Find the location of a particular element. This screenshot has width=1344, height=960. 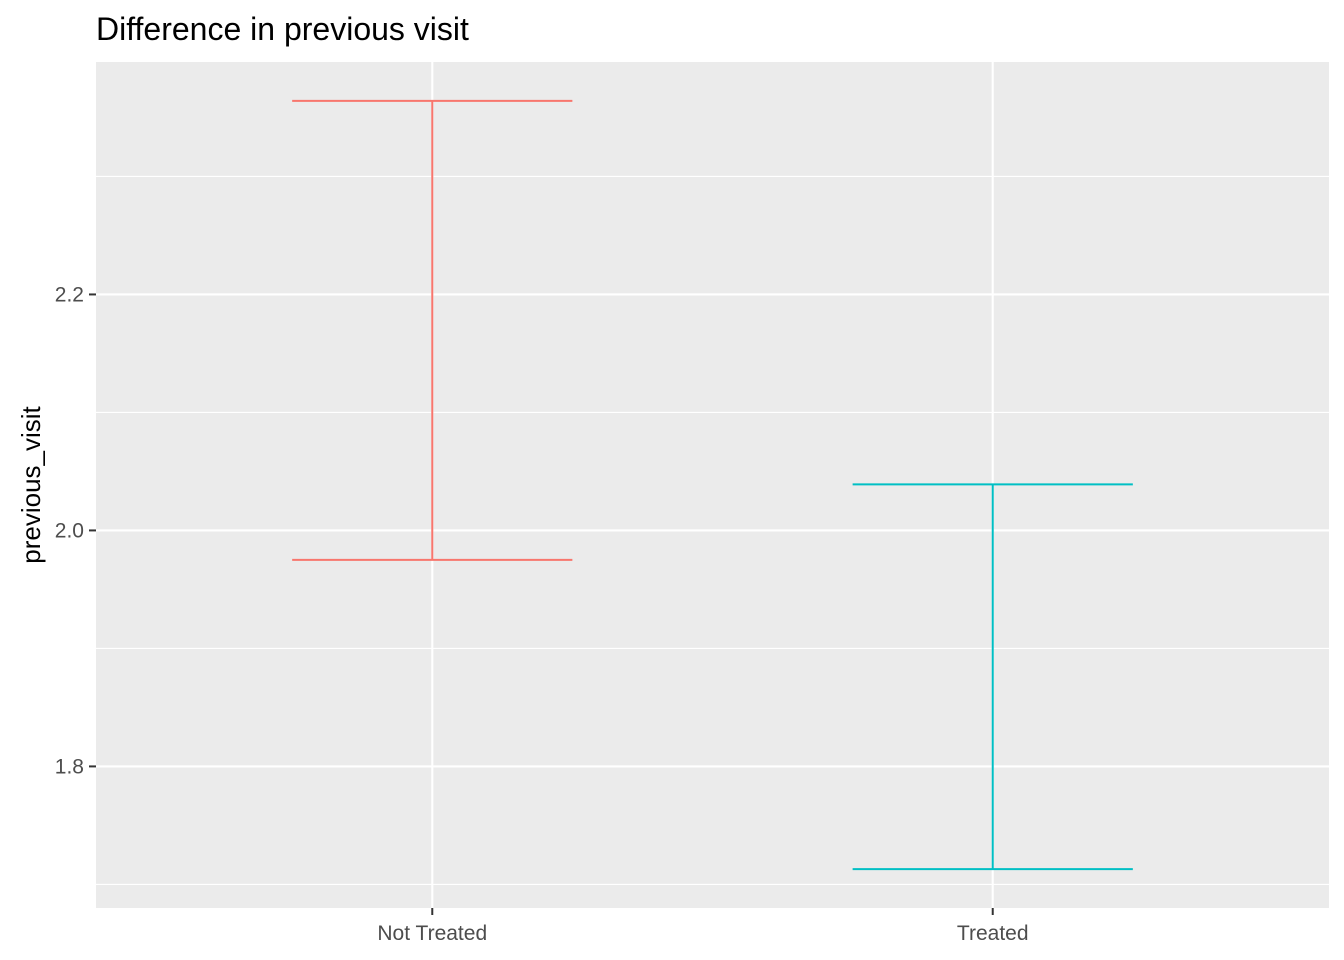

y-tick-label: 1.8 is located at coordinates (69, 766).